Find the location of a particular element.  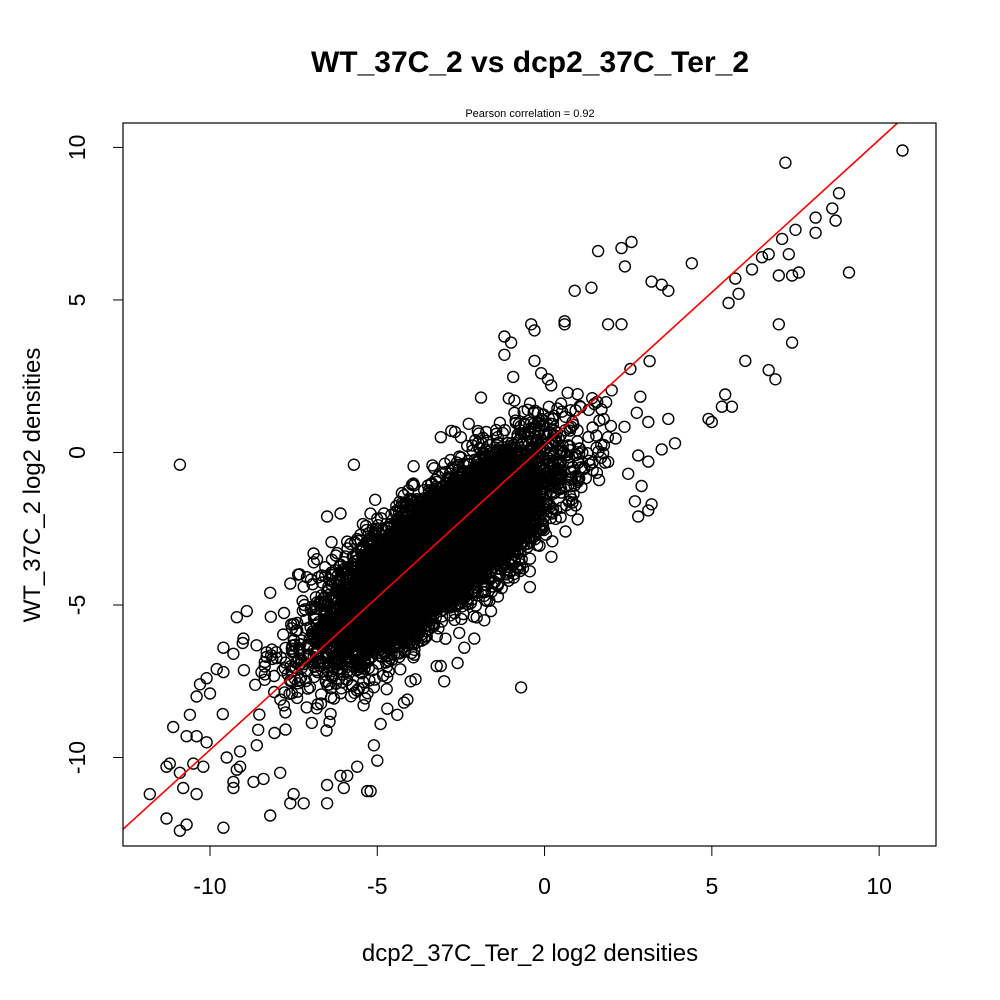

chart-title: WT_37C_2 vs dcp2_37C_Ter_2 is located at coordinates (530, 62).